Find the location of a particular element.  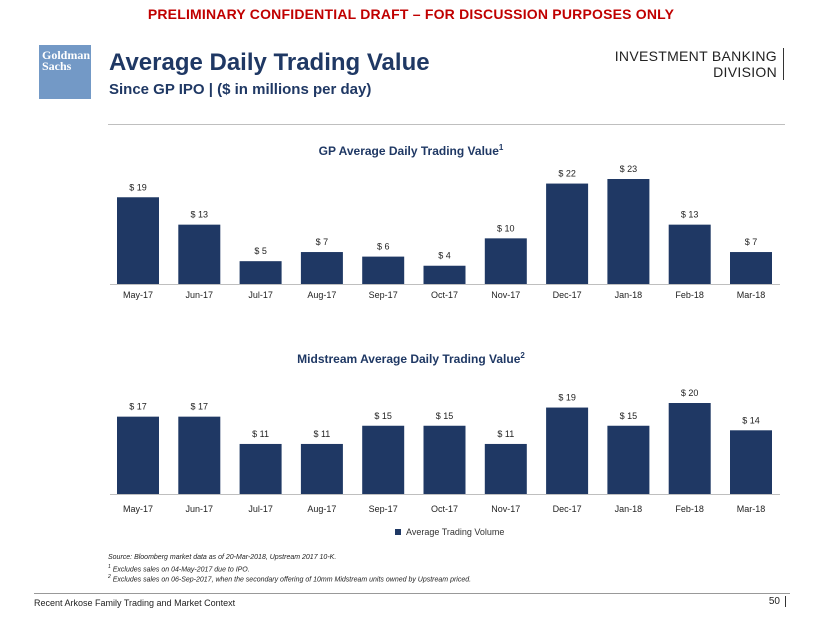

gp-tick-label: Jun-17 is located at coordinates (200, 295).